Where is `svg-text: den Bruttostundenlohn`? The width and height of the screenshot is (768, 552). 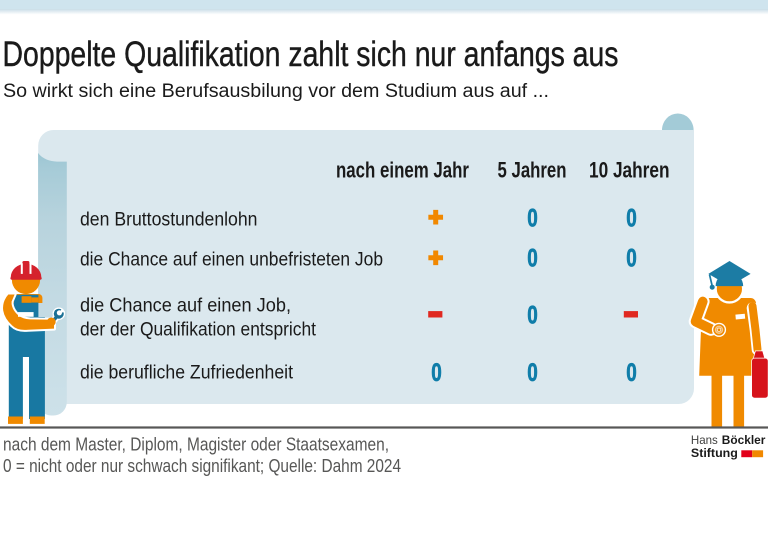 svg-text: den Bruttostundenlohn is located at coordinates (169, 220).